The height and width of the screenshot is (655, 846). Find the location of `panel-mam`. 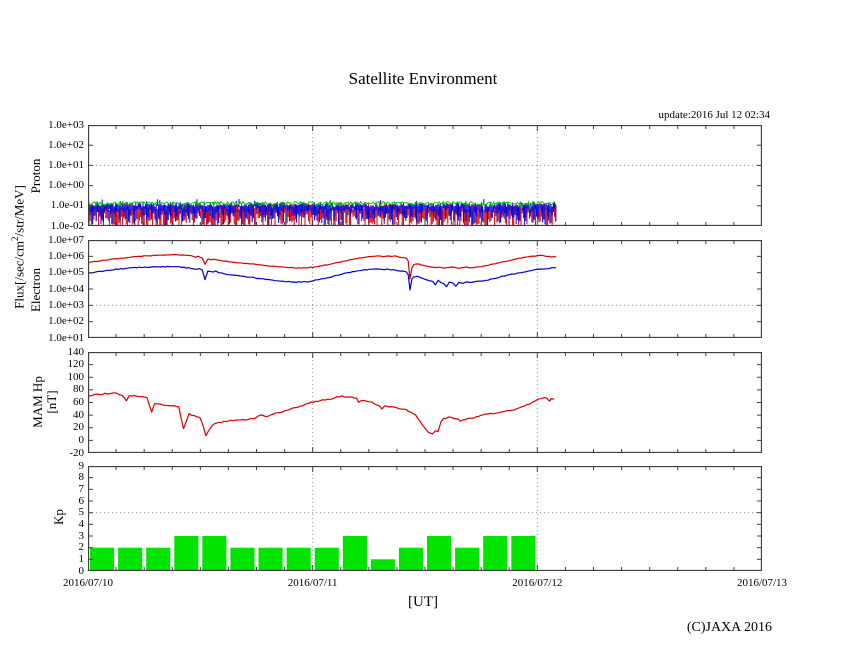

panel-mam is located at coordinates (425, 402).